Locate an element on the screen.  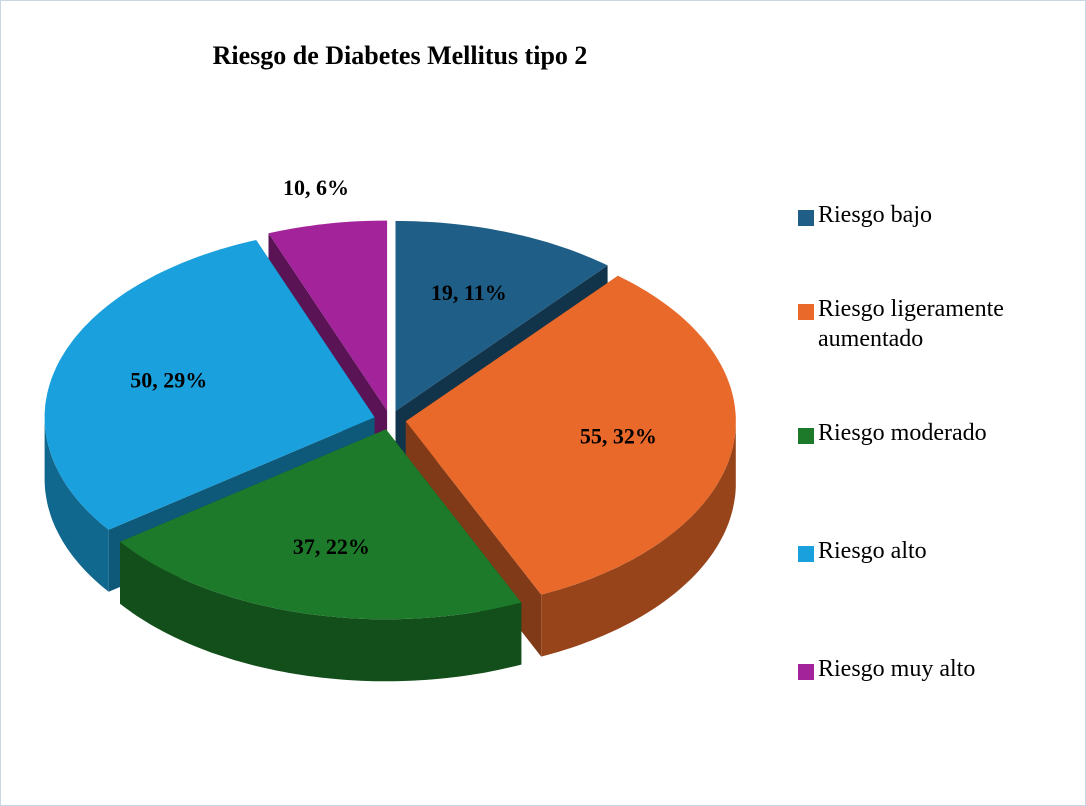
legend-item: Riesgo moderado is located at coordinates (918, 433).